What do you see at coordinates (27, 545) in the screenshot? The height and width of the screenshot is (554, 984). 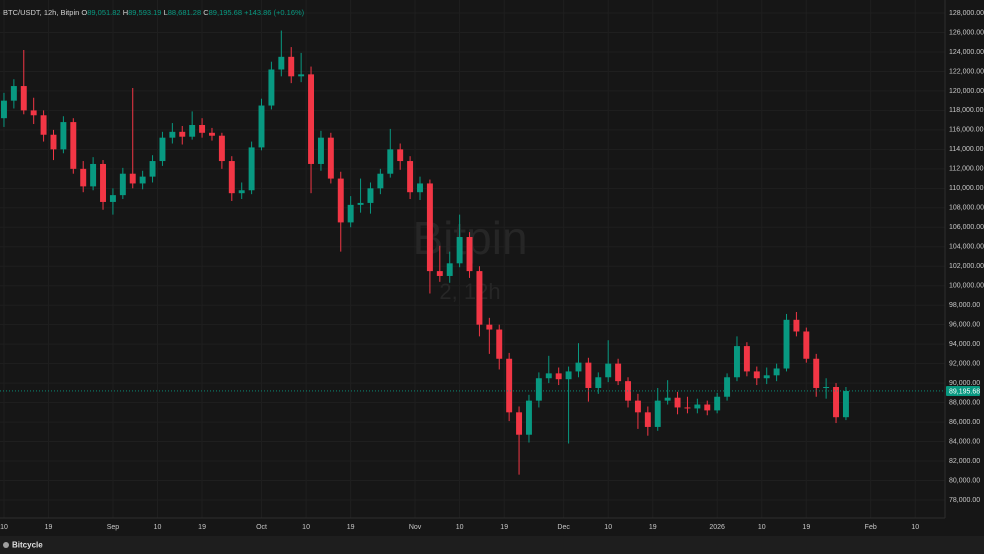 I see `footer-brand: Bitcycle` at bounding box center [27, 545].